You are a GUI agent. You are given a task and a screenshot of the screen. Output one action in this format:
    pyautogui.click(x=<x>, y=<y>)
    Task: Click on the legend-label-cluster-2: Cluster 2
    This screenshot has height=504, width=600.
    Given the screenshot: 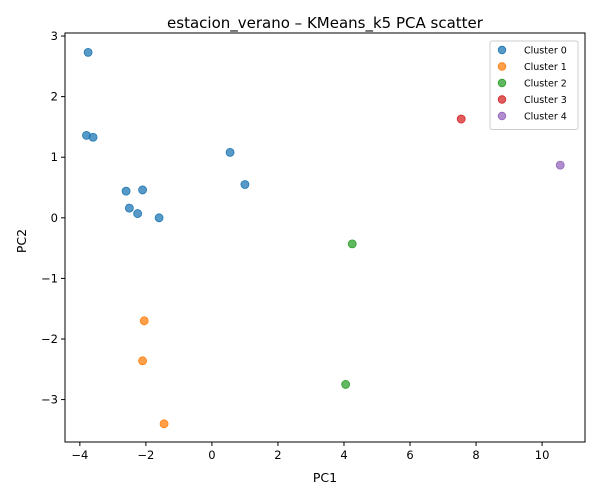 What is the action you would take?
    pyautogui.click(x=545, y=84)
    